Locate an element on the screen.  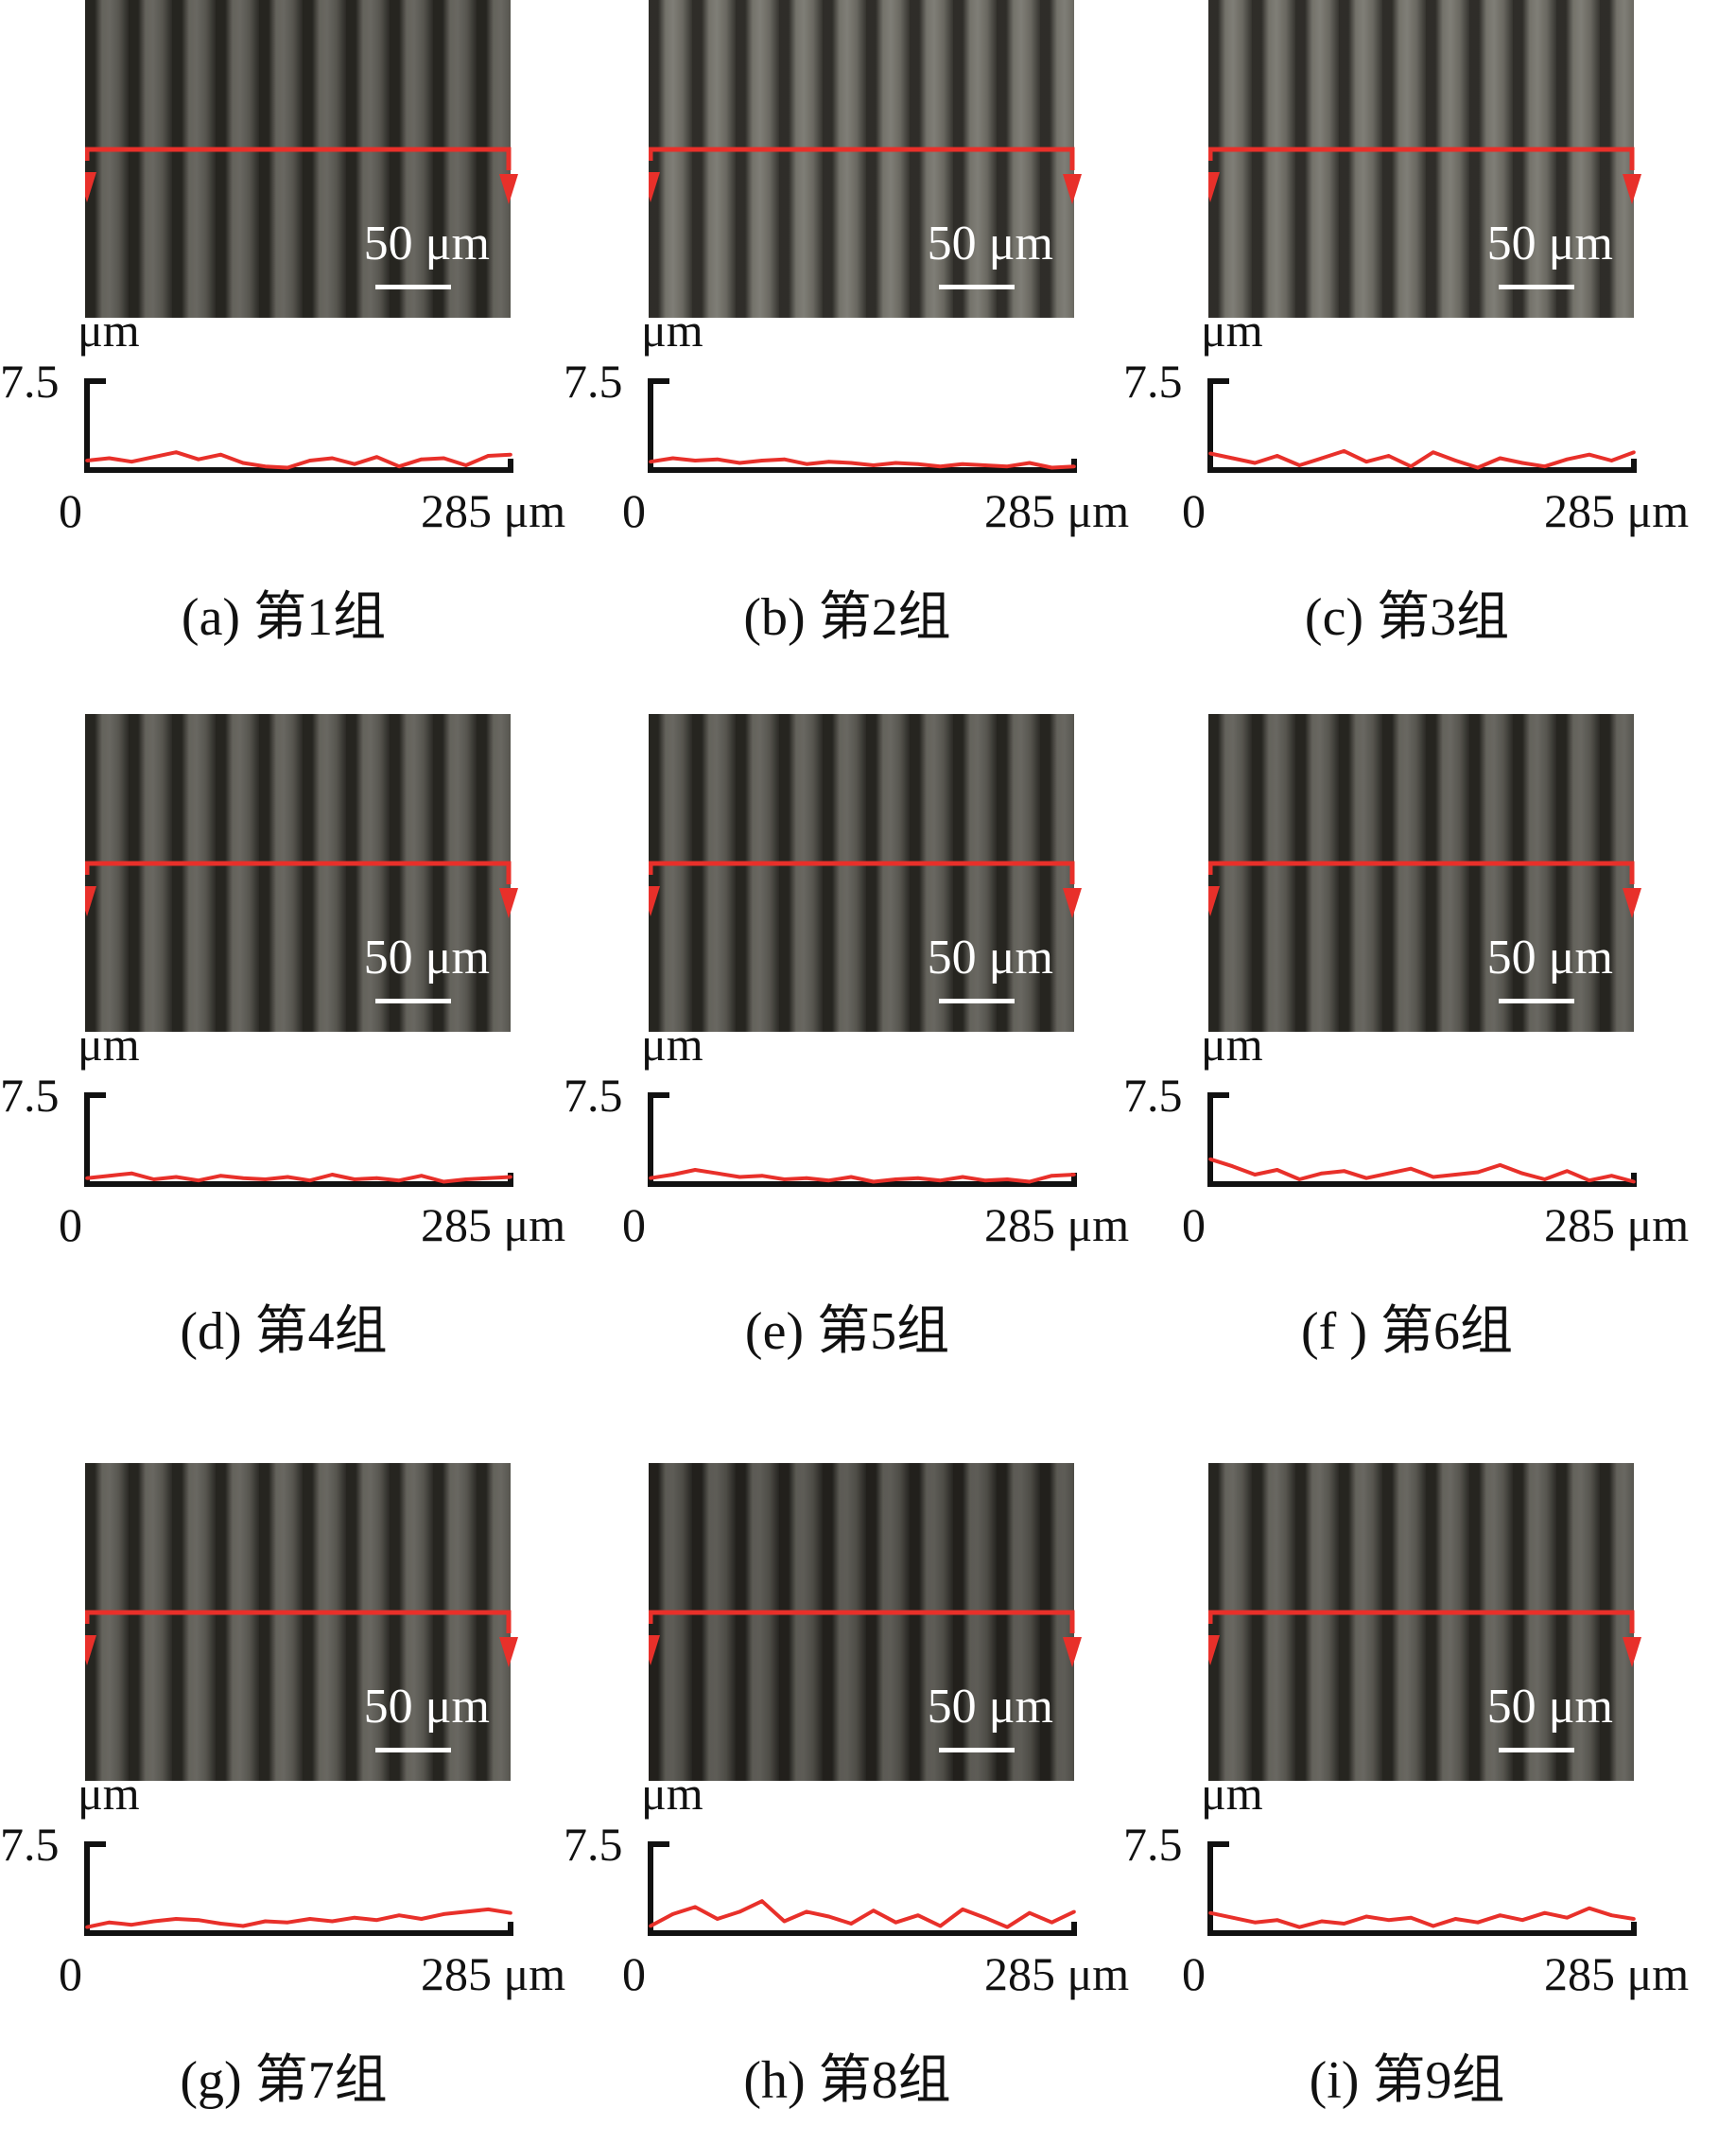
arrow-right-head is located at coordinates (1632, 1652).